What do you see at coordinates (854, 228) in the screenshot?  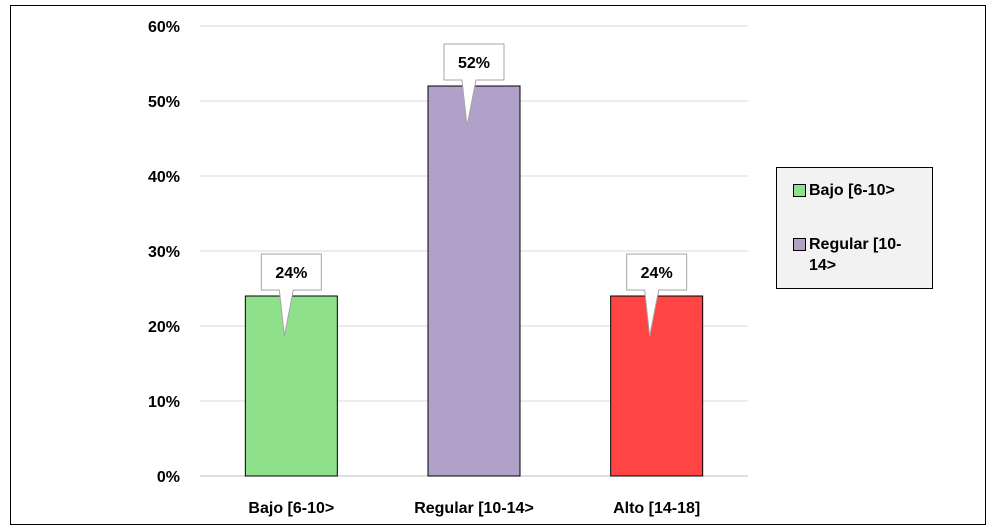 I see `legend: Bajo [6-10> Regular [10-14>` at bounding box center [854, 228].